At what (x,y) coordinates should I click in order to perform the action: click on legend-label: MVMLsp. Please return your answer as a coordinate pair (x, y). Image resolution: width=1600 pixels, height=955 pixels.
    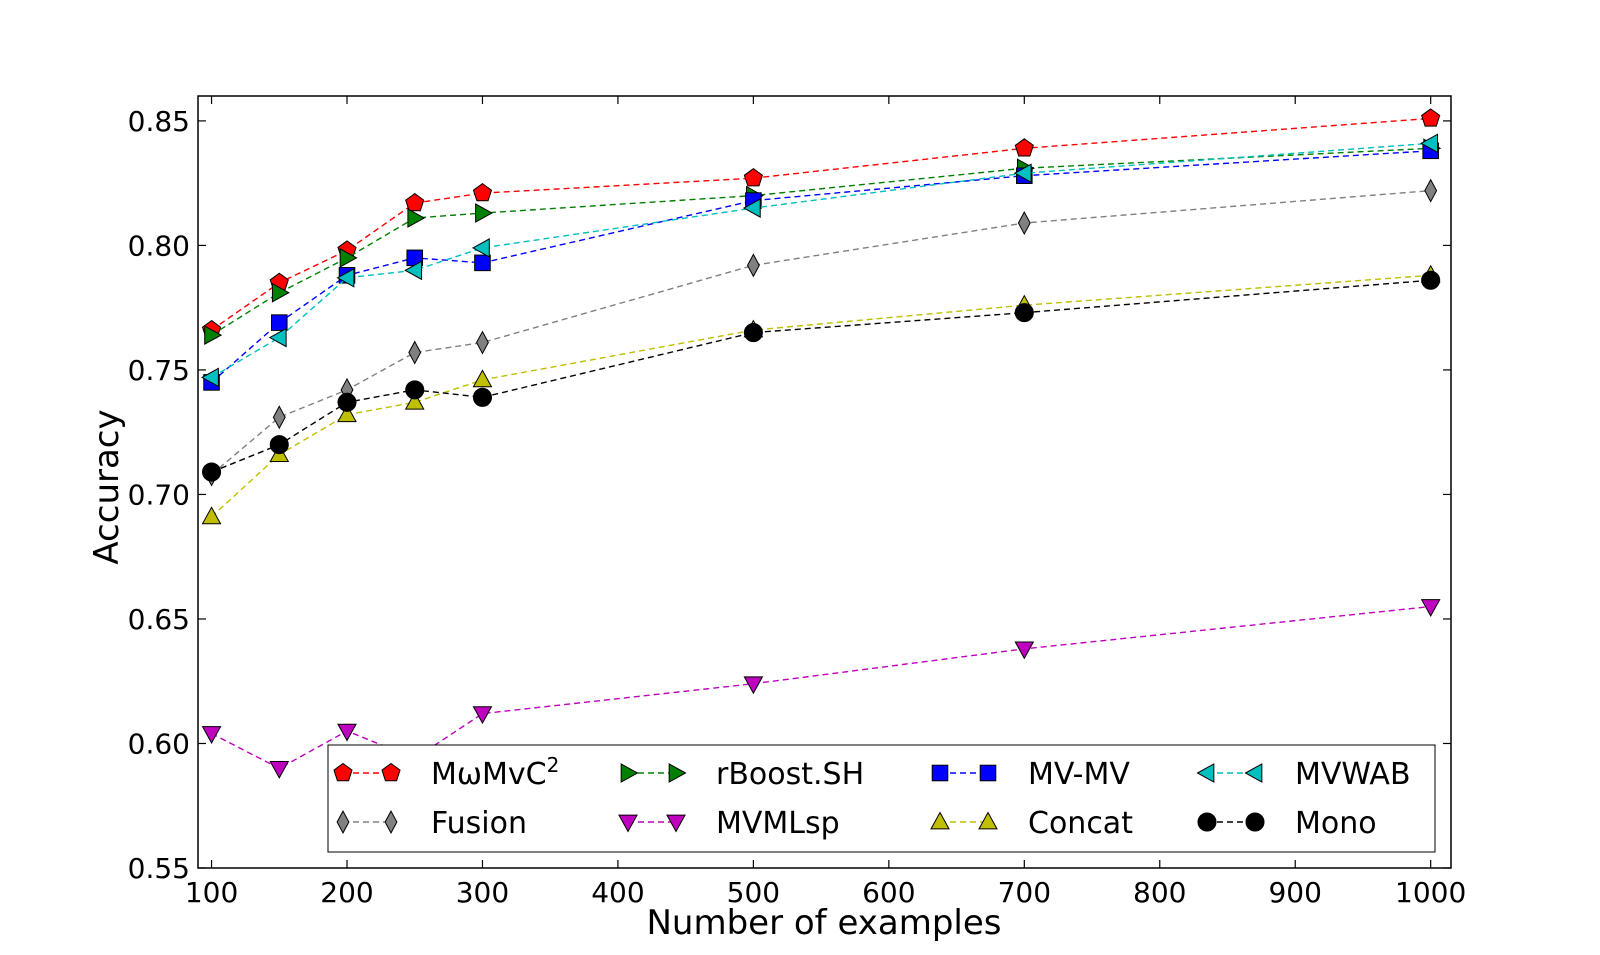
    Looking at the image, I should click on (778, 823).